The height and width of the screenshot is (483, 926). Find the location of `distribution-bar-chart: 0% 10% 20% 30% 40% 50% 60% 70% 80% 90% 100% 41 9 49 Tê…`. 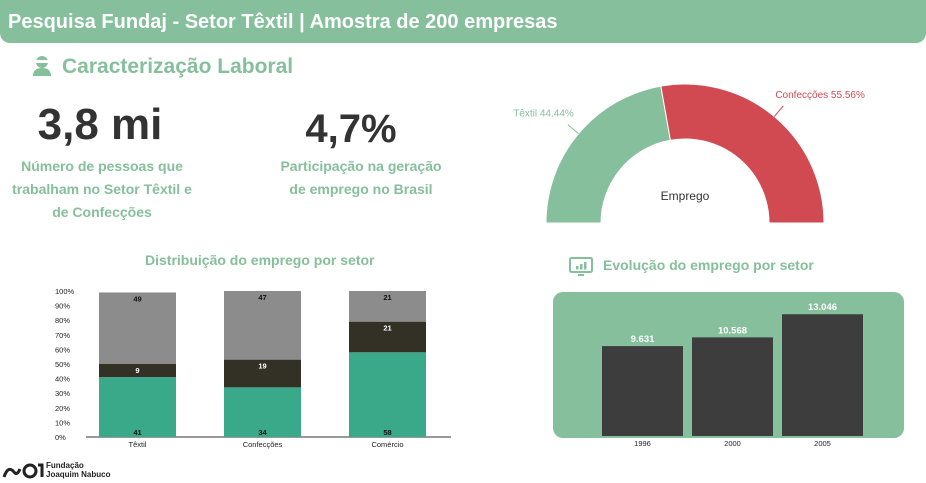

distribution-bar-chart: 0% 10% 20% 30% 40% 50% 60% 70% 80% 90% 100% 41 9 49 Tê… is located at coordinates (253, 368).